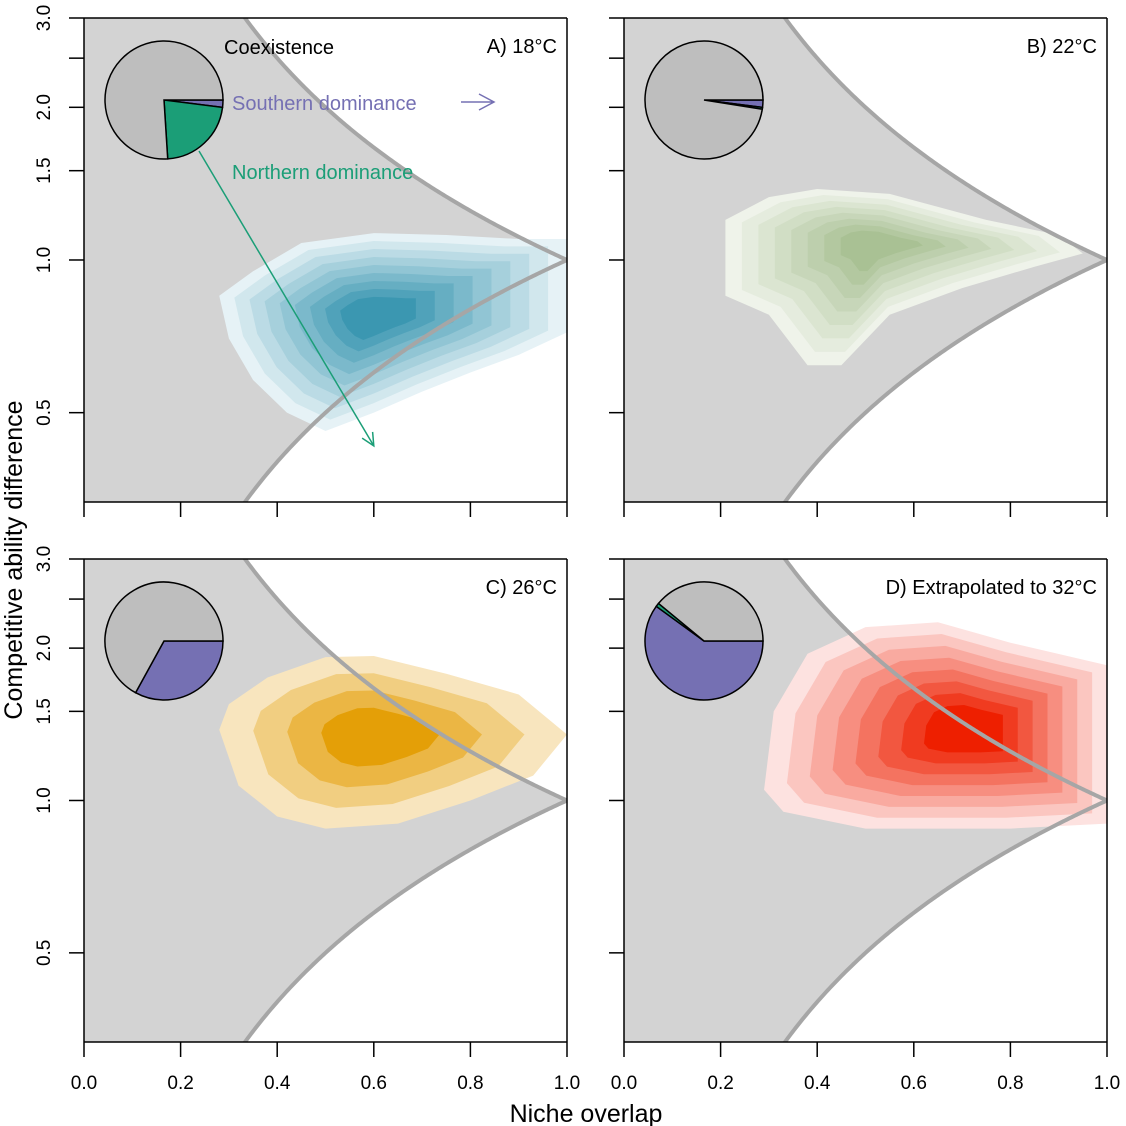 This screenshot has width=1126, height=1126. Describe the element at coordinates (586, 1113) in the screenshot. I see `x-axis-title: Niche overlap` at that location.